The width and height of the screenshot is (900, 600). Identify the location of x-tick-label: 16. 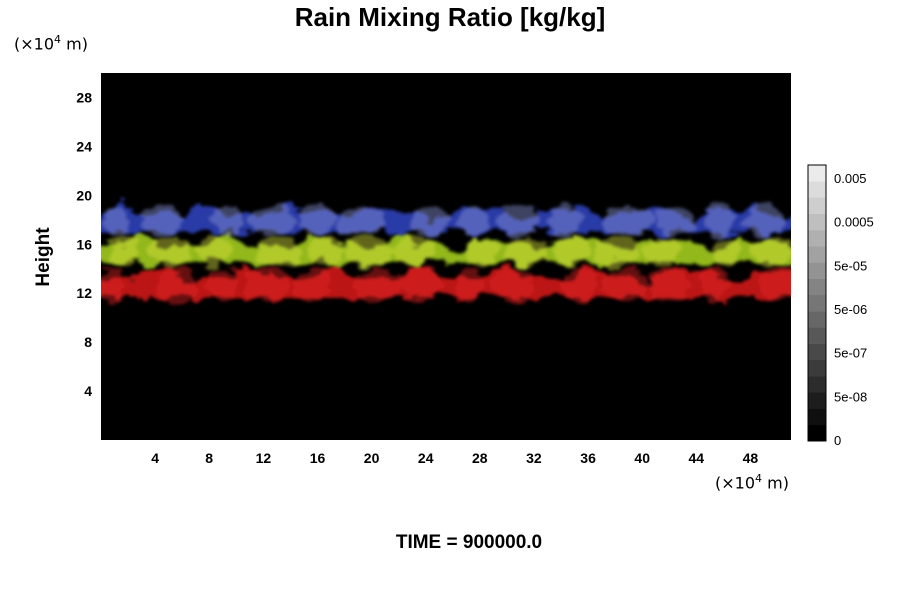
(318, 458).